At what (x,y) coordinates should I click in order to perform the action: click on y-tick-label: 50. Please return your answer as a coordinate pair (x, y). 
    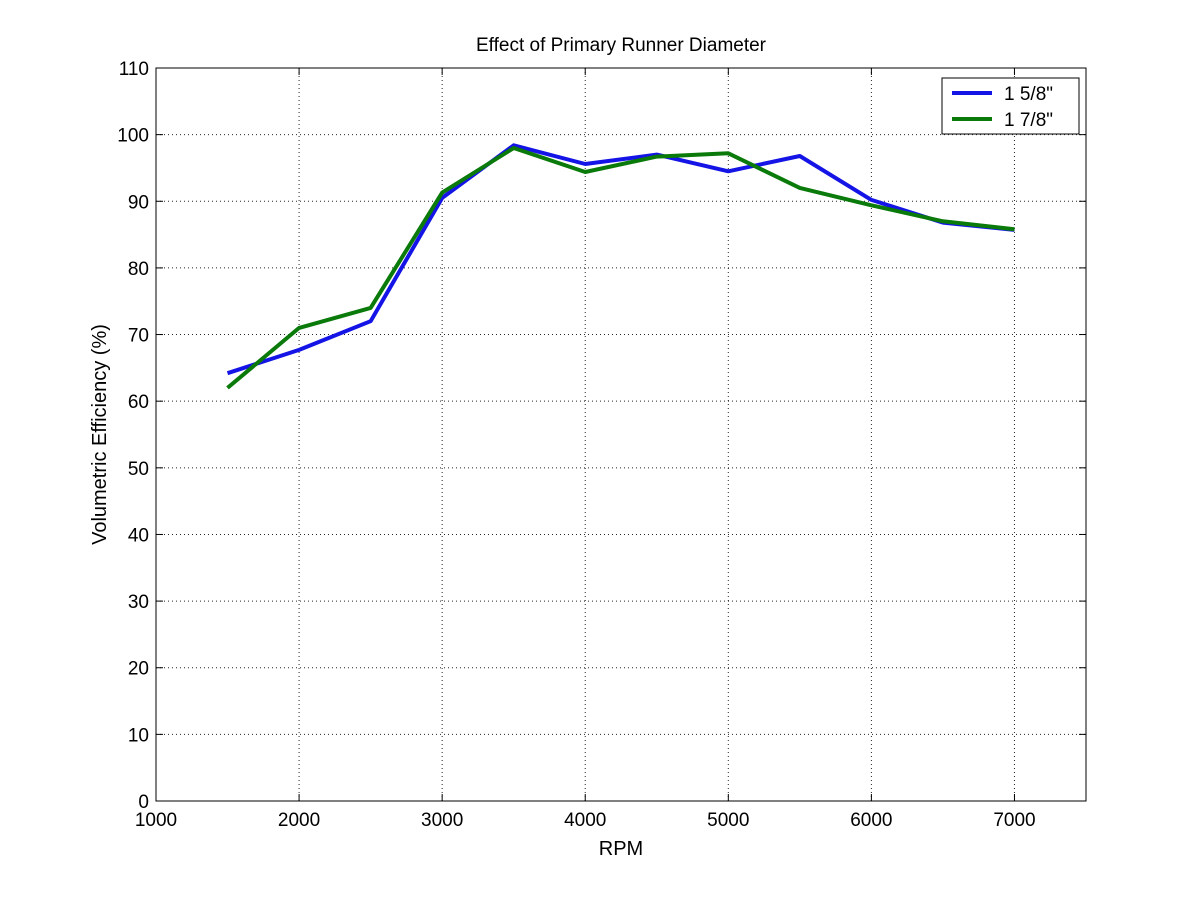
    Looking at the image, I should click on (138, 469).